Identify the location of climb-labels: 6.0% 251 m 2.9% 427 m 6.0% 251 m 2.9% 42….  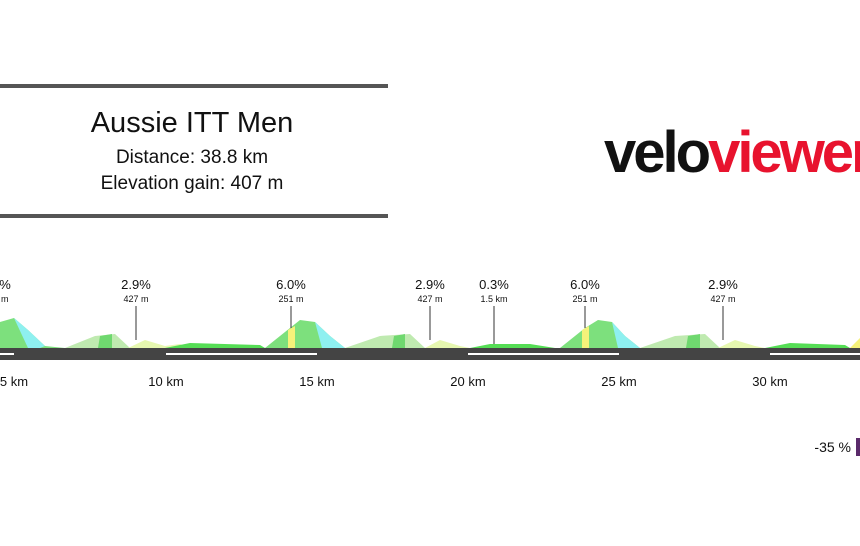
(369, 290).